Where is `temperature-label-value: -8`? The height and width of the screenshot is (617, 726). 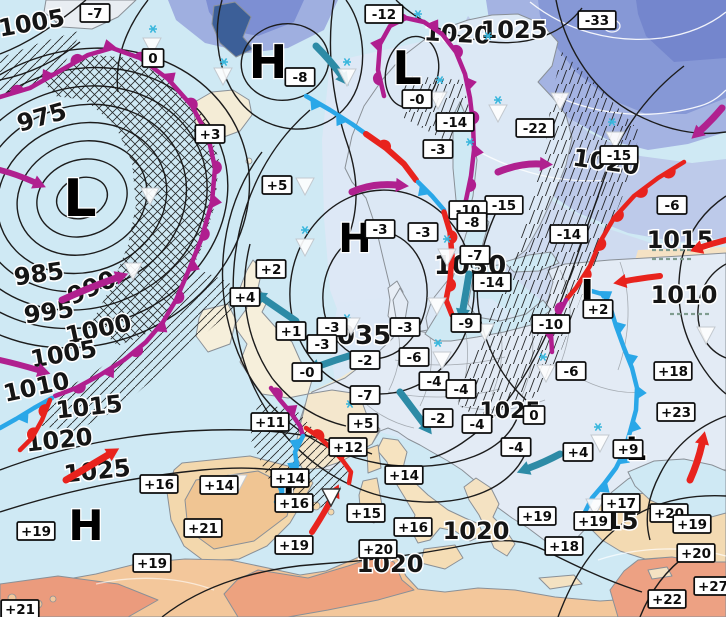 temperature-label-value: -8 is located at coordinates (472, 223).